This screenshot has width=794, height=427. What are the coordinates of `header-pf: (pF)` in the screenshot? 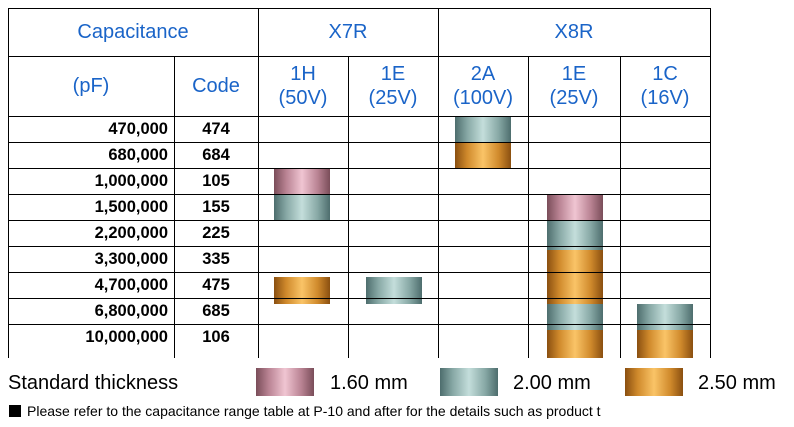 It's located at (91, 86).